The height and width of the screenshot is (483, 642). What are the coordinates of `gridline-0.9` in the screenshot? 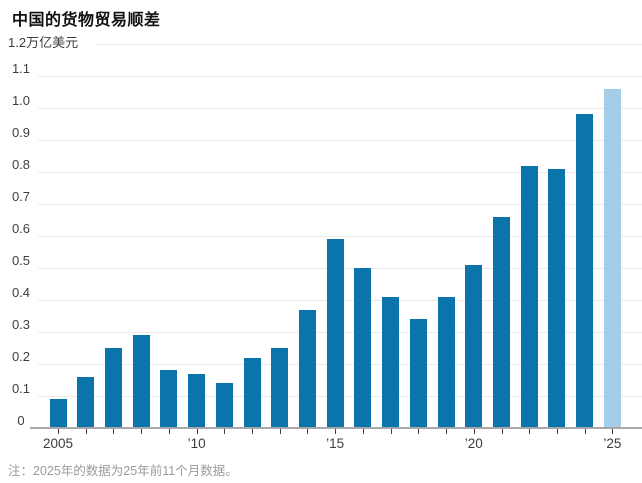 It's located at (340, 140).